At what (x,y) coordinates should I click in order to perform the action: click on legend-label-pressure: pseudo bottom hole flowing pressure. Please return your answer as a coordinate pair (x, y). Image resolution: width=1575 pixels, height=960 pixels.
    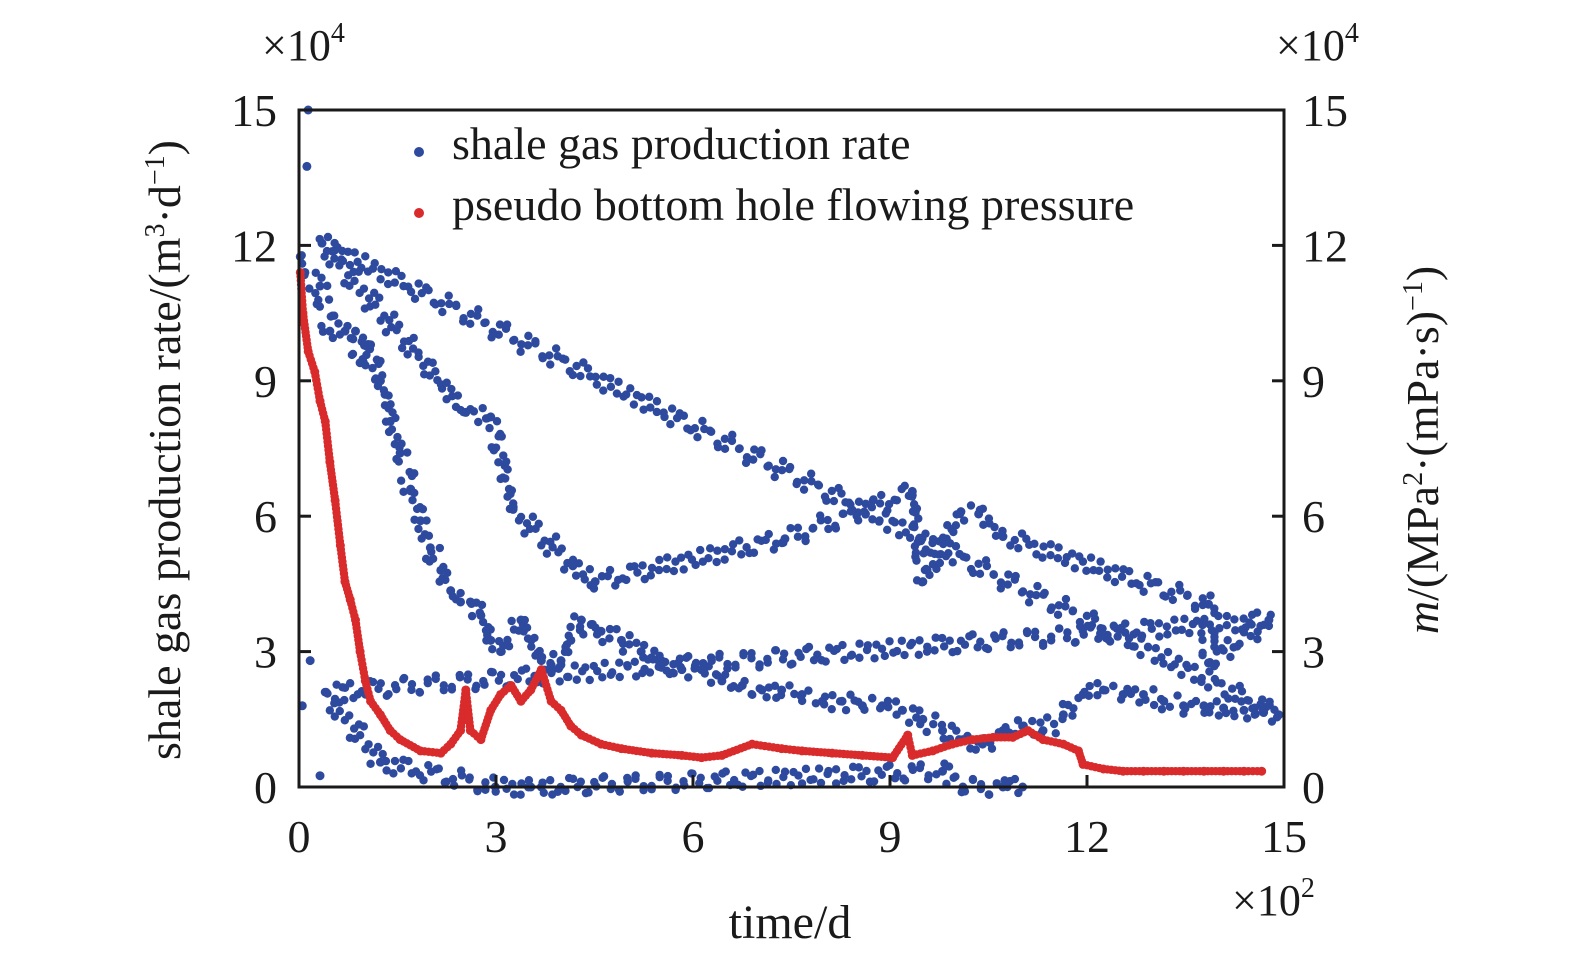
    Looking at the image, I should click on (793, 204).